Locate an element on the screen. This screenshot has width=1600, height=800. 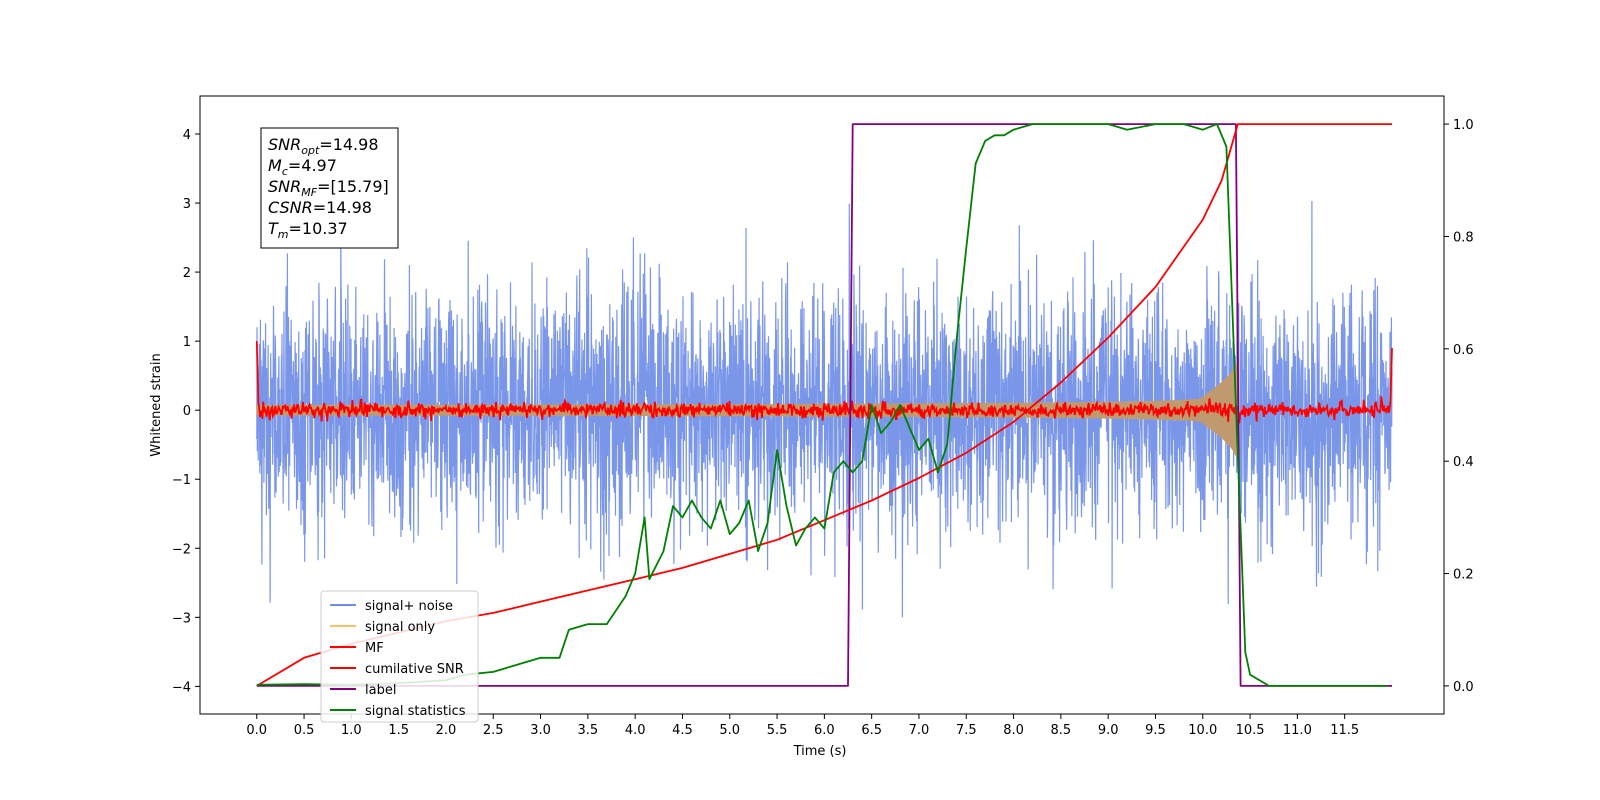
mf-line is located at coordinates (824, 384).